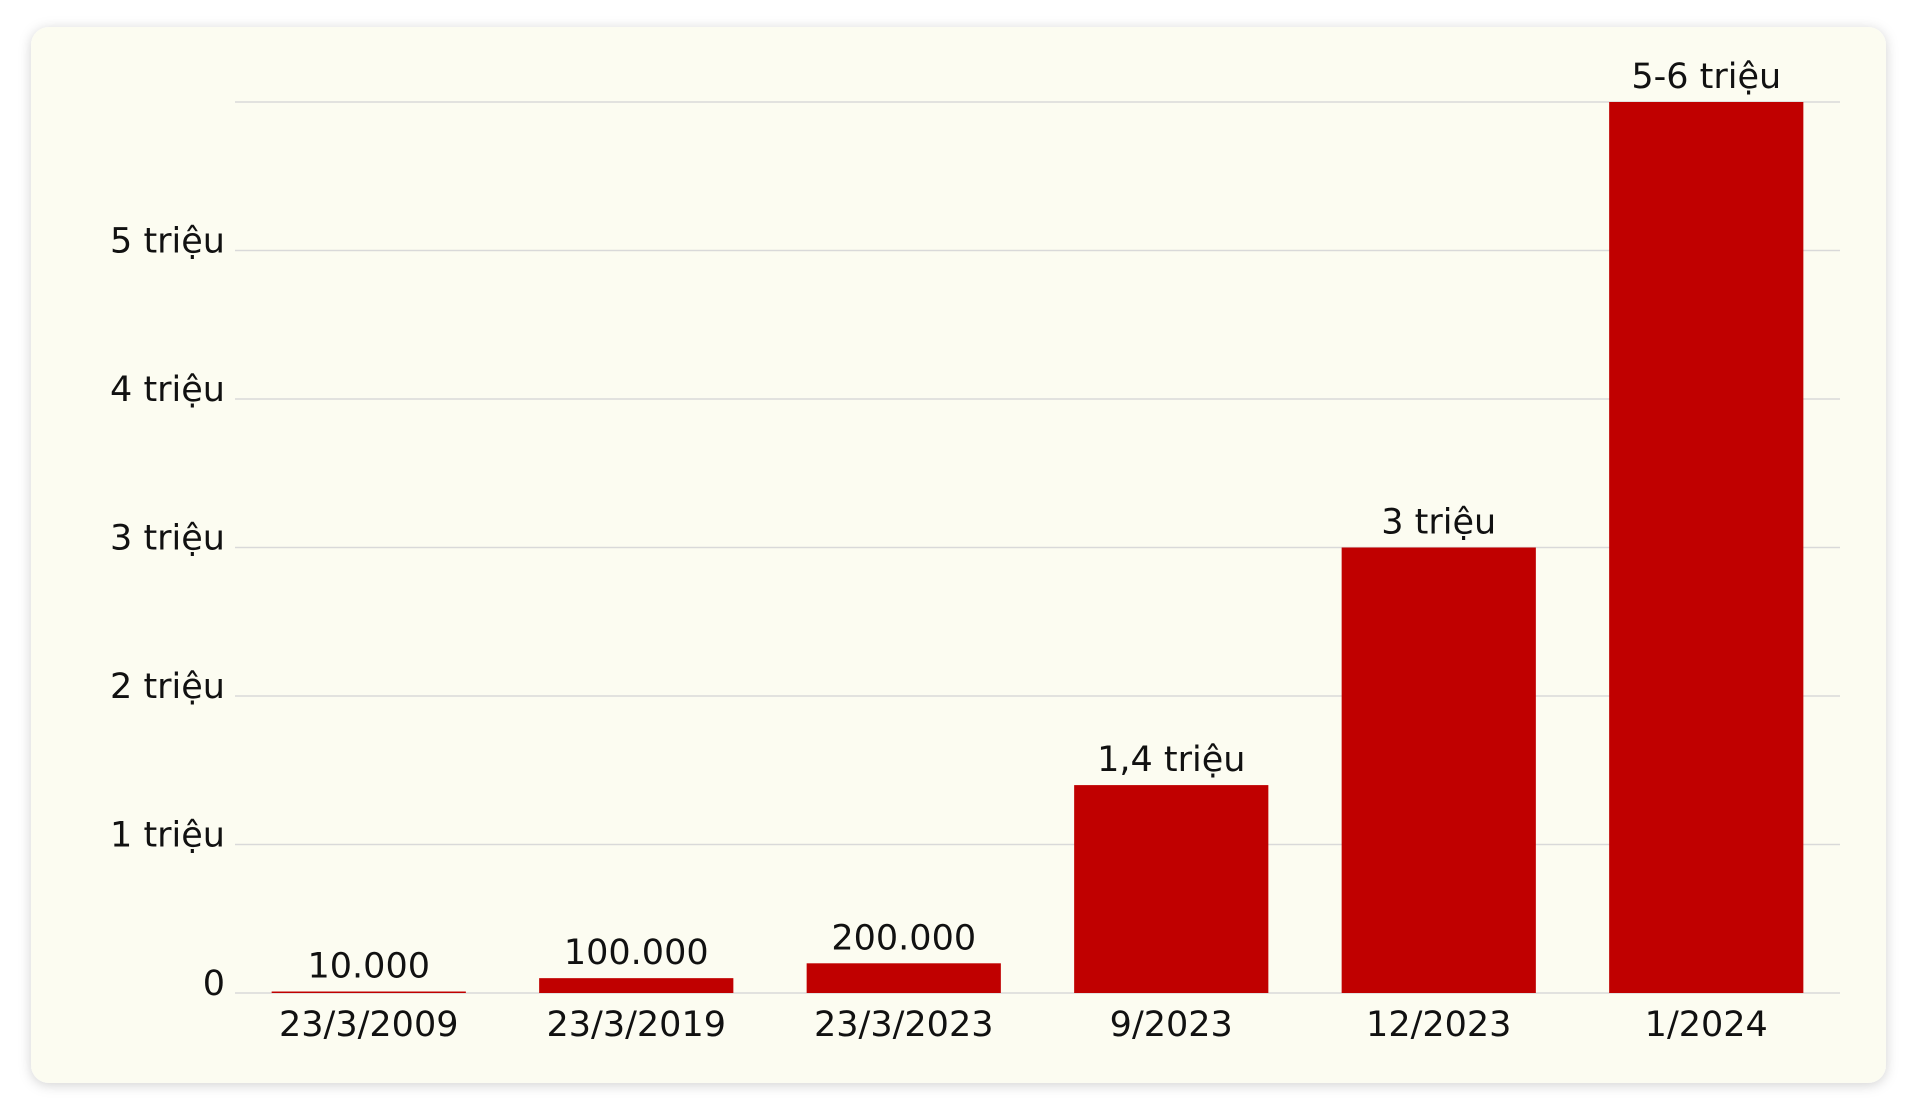 This screenshot has width=1920, height=1110. Describe the element at coordinates (1438, 523) in the screenshot. I see `value-label: 3 triệu` at that location.